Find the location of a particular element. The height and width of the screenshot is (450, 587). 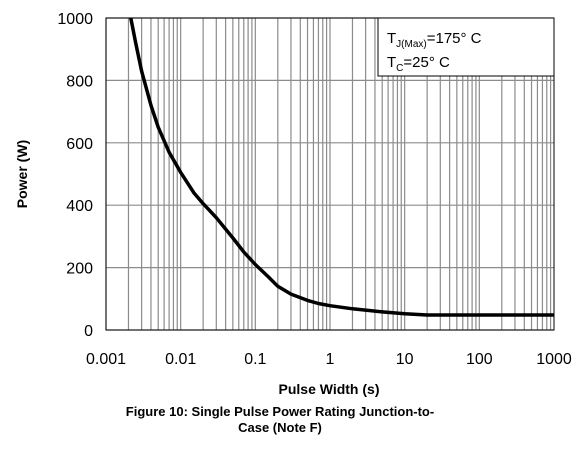

x-tick-label: 1 is located at coordinates (330, 359).